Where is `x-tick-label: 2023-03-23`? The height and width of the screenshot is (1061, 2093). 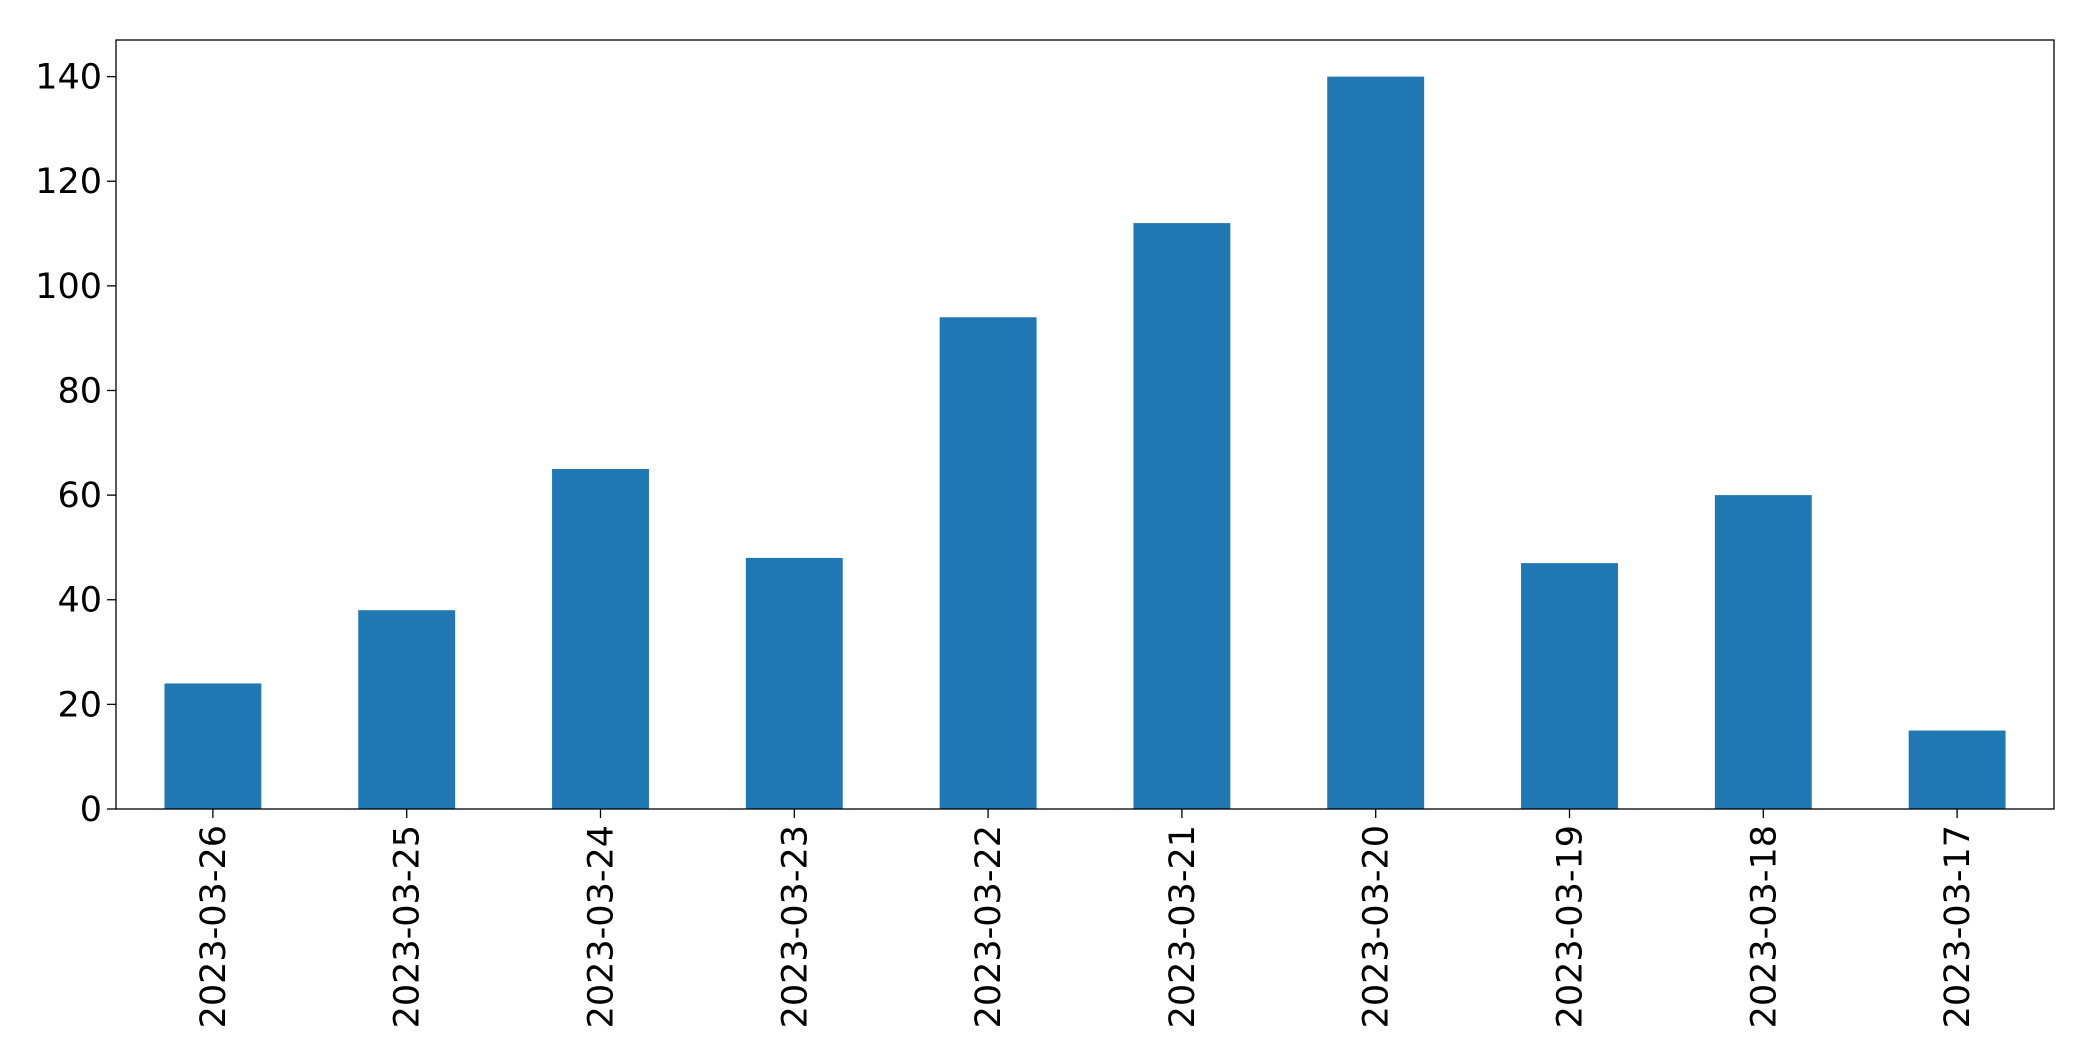 x-tick-label: 2023-03-23 is located at coordinates (795, 926).